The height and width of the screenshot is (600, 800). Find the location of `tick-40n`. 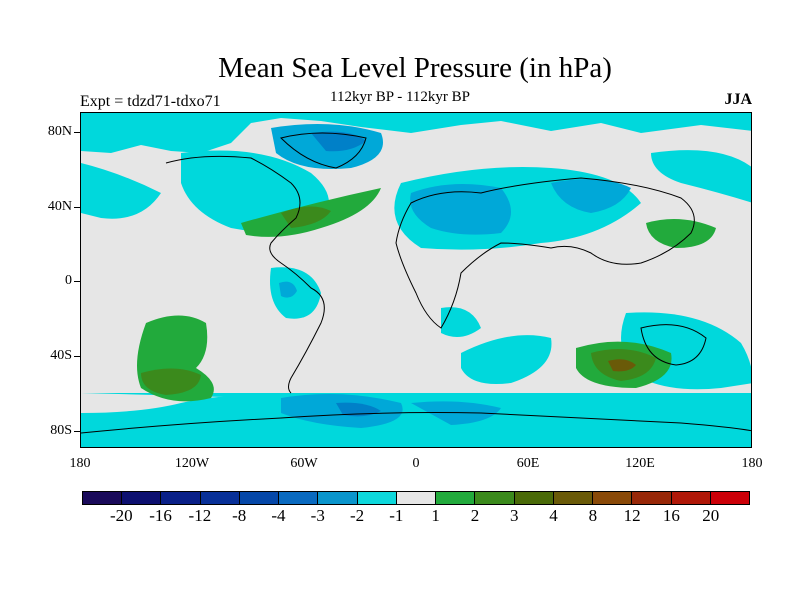

tick-40n is located at coordinates (77, 207).